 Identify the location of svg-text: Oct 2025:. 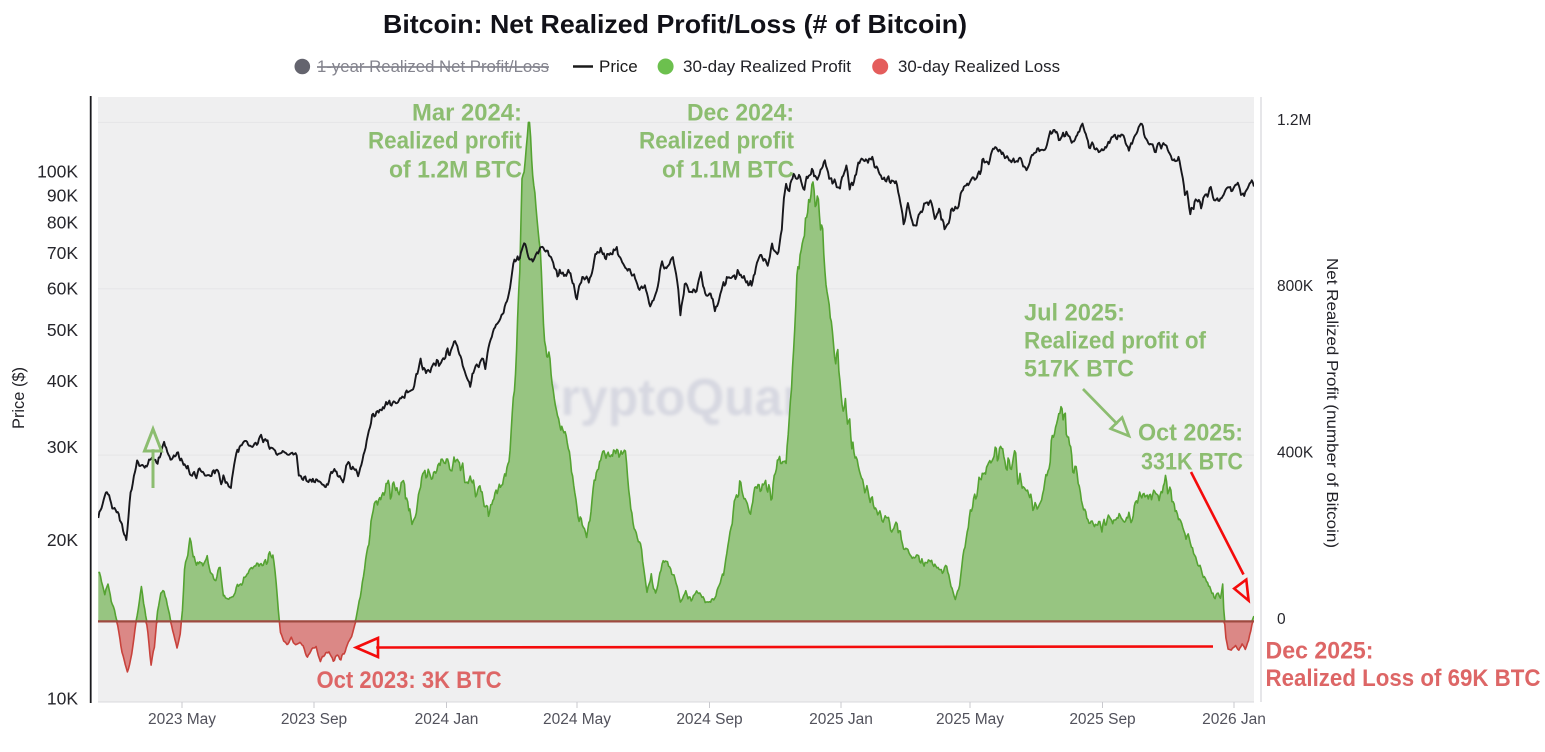
(1190, 433).